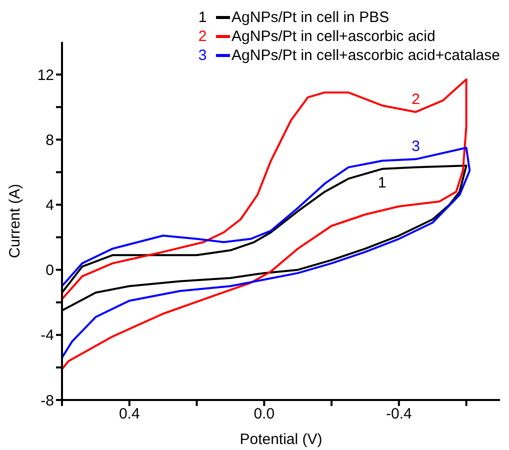  Describe the element at coordinates (399, 414) in the screenshot. I see `x-tick-label: -0.4` at that location.